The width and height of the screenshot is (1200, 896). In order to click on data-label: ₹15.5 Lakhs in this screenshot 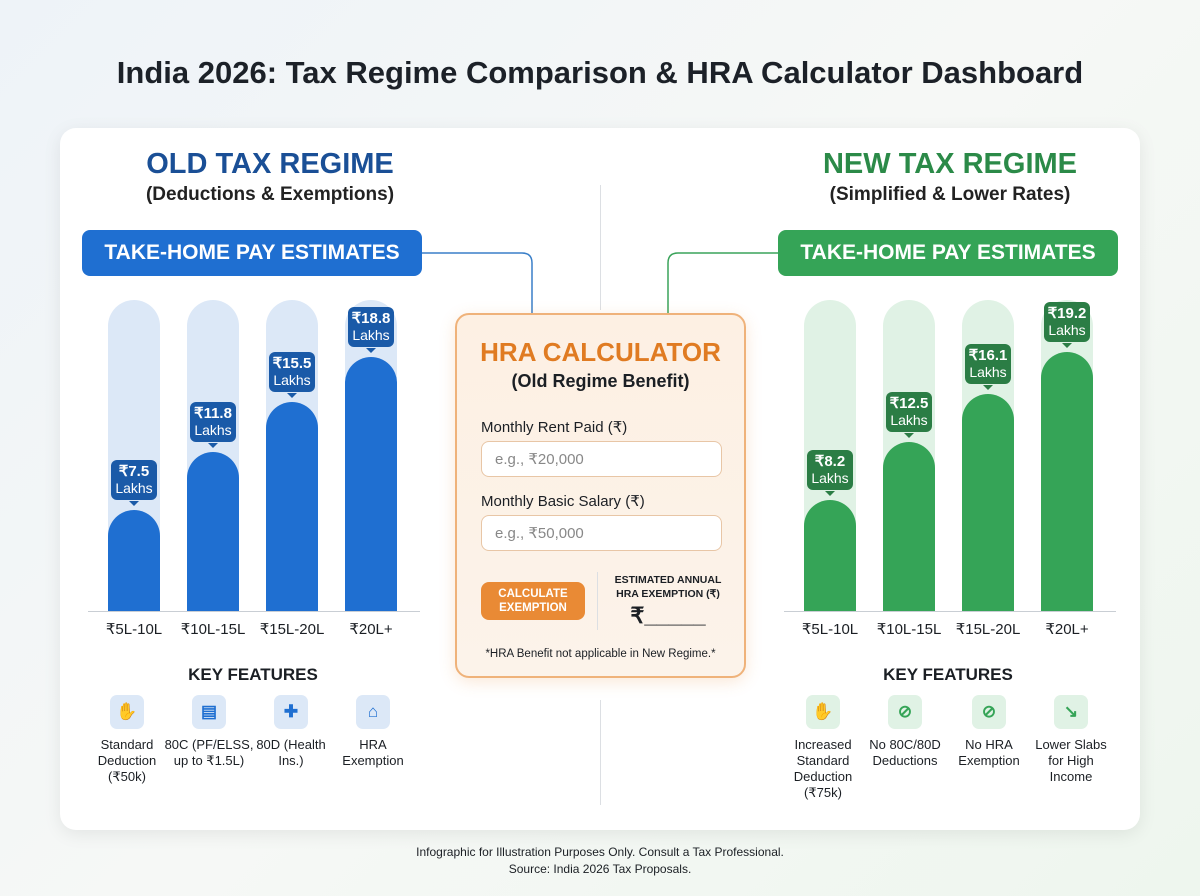, I will do `click(292, 374)`.